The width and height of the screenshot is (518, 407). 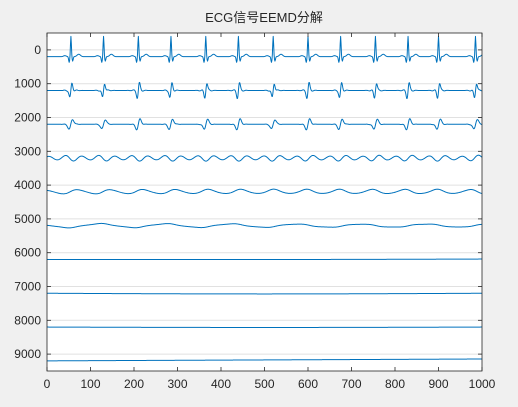 I want to click on x-tick-label: 300, so click(x=177, y=384).